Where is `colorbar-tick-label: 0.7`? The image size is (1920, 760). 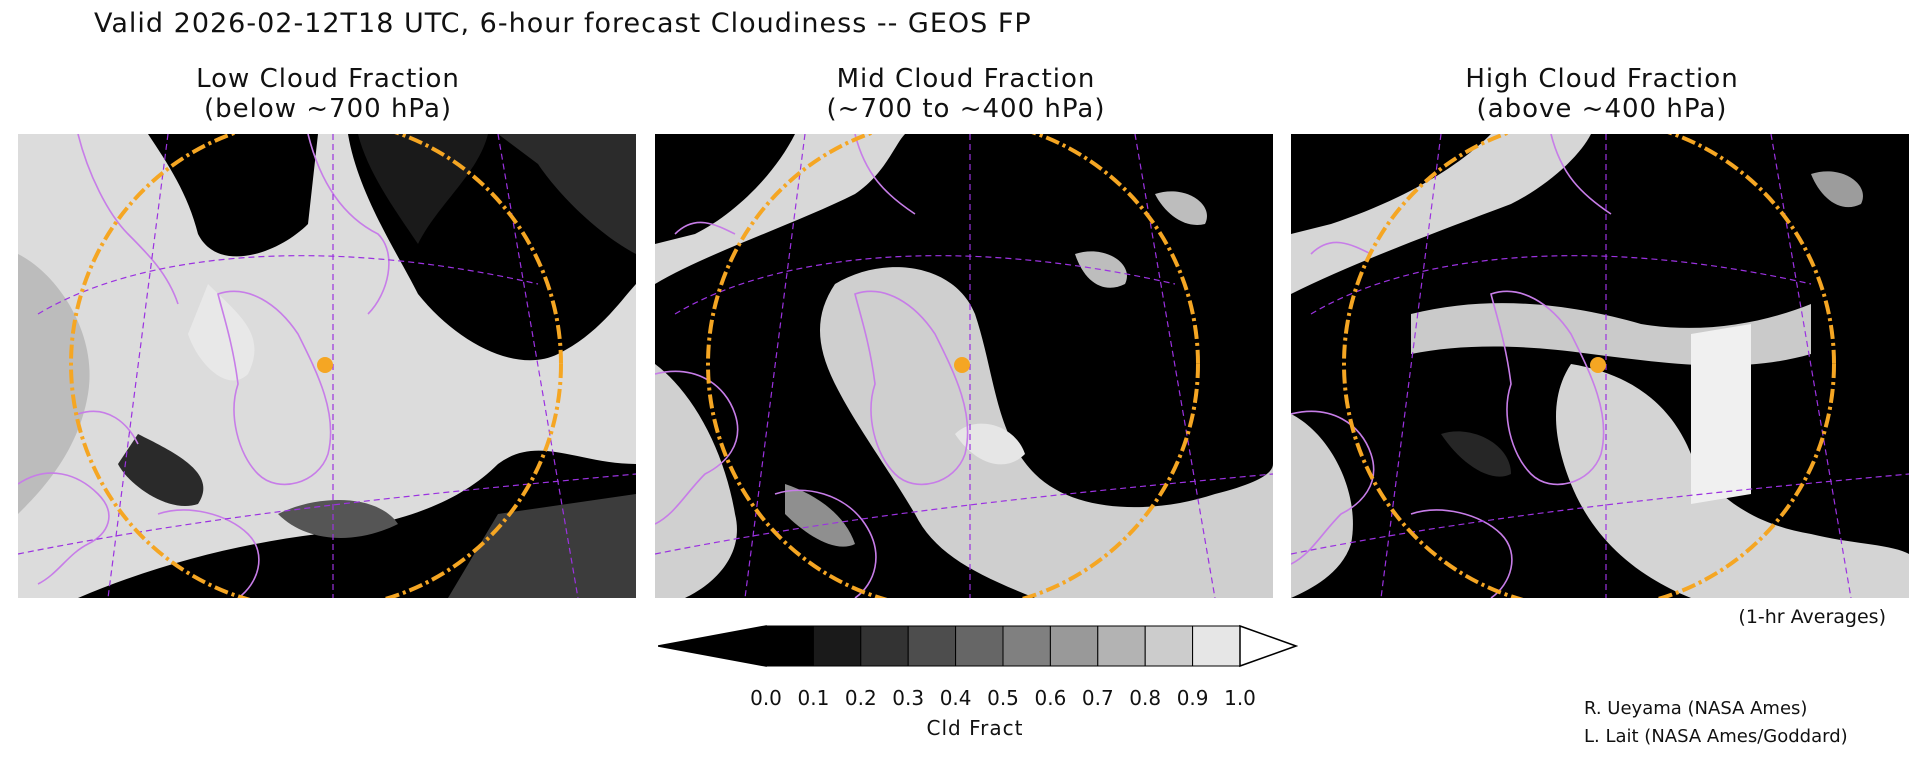
colorbar-tick-label: 0.7 is located at coordinates (1097, 698).